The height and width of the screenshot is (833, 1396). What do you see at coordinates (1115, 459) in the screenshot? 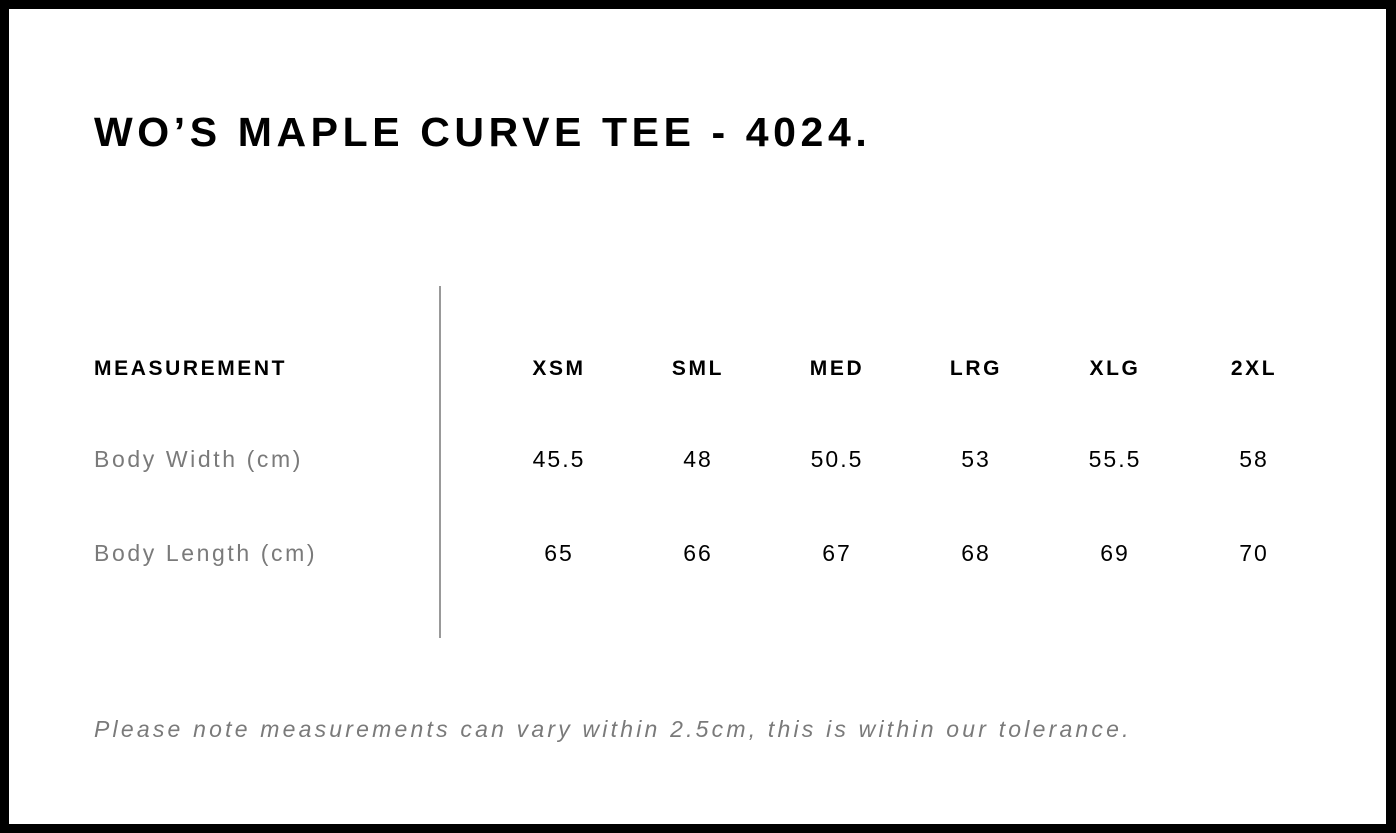
I see `table-cell: 55.5` at bounding box center [1115, 459].